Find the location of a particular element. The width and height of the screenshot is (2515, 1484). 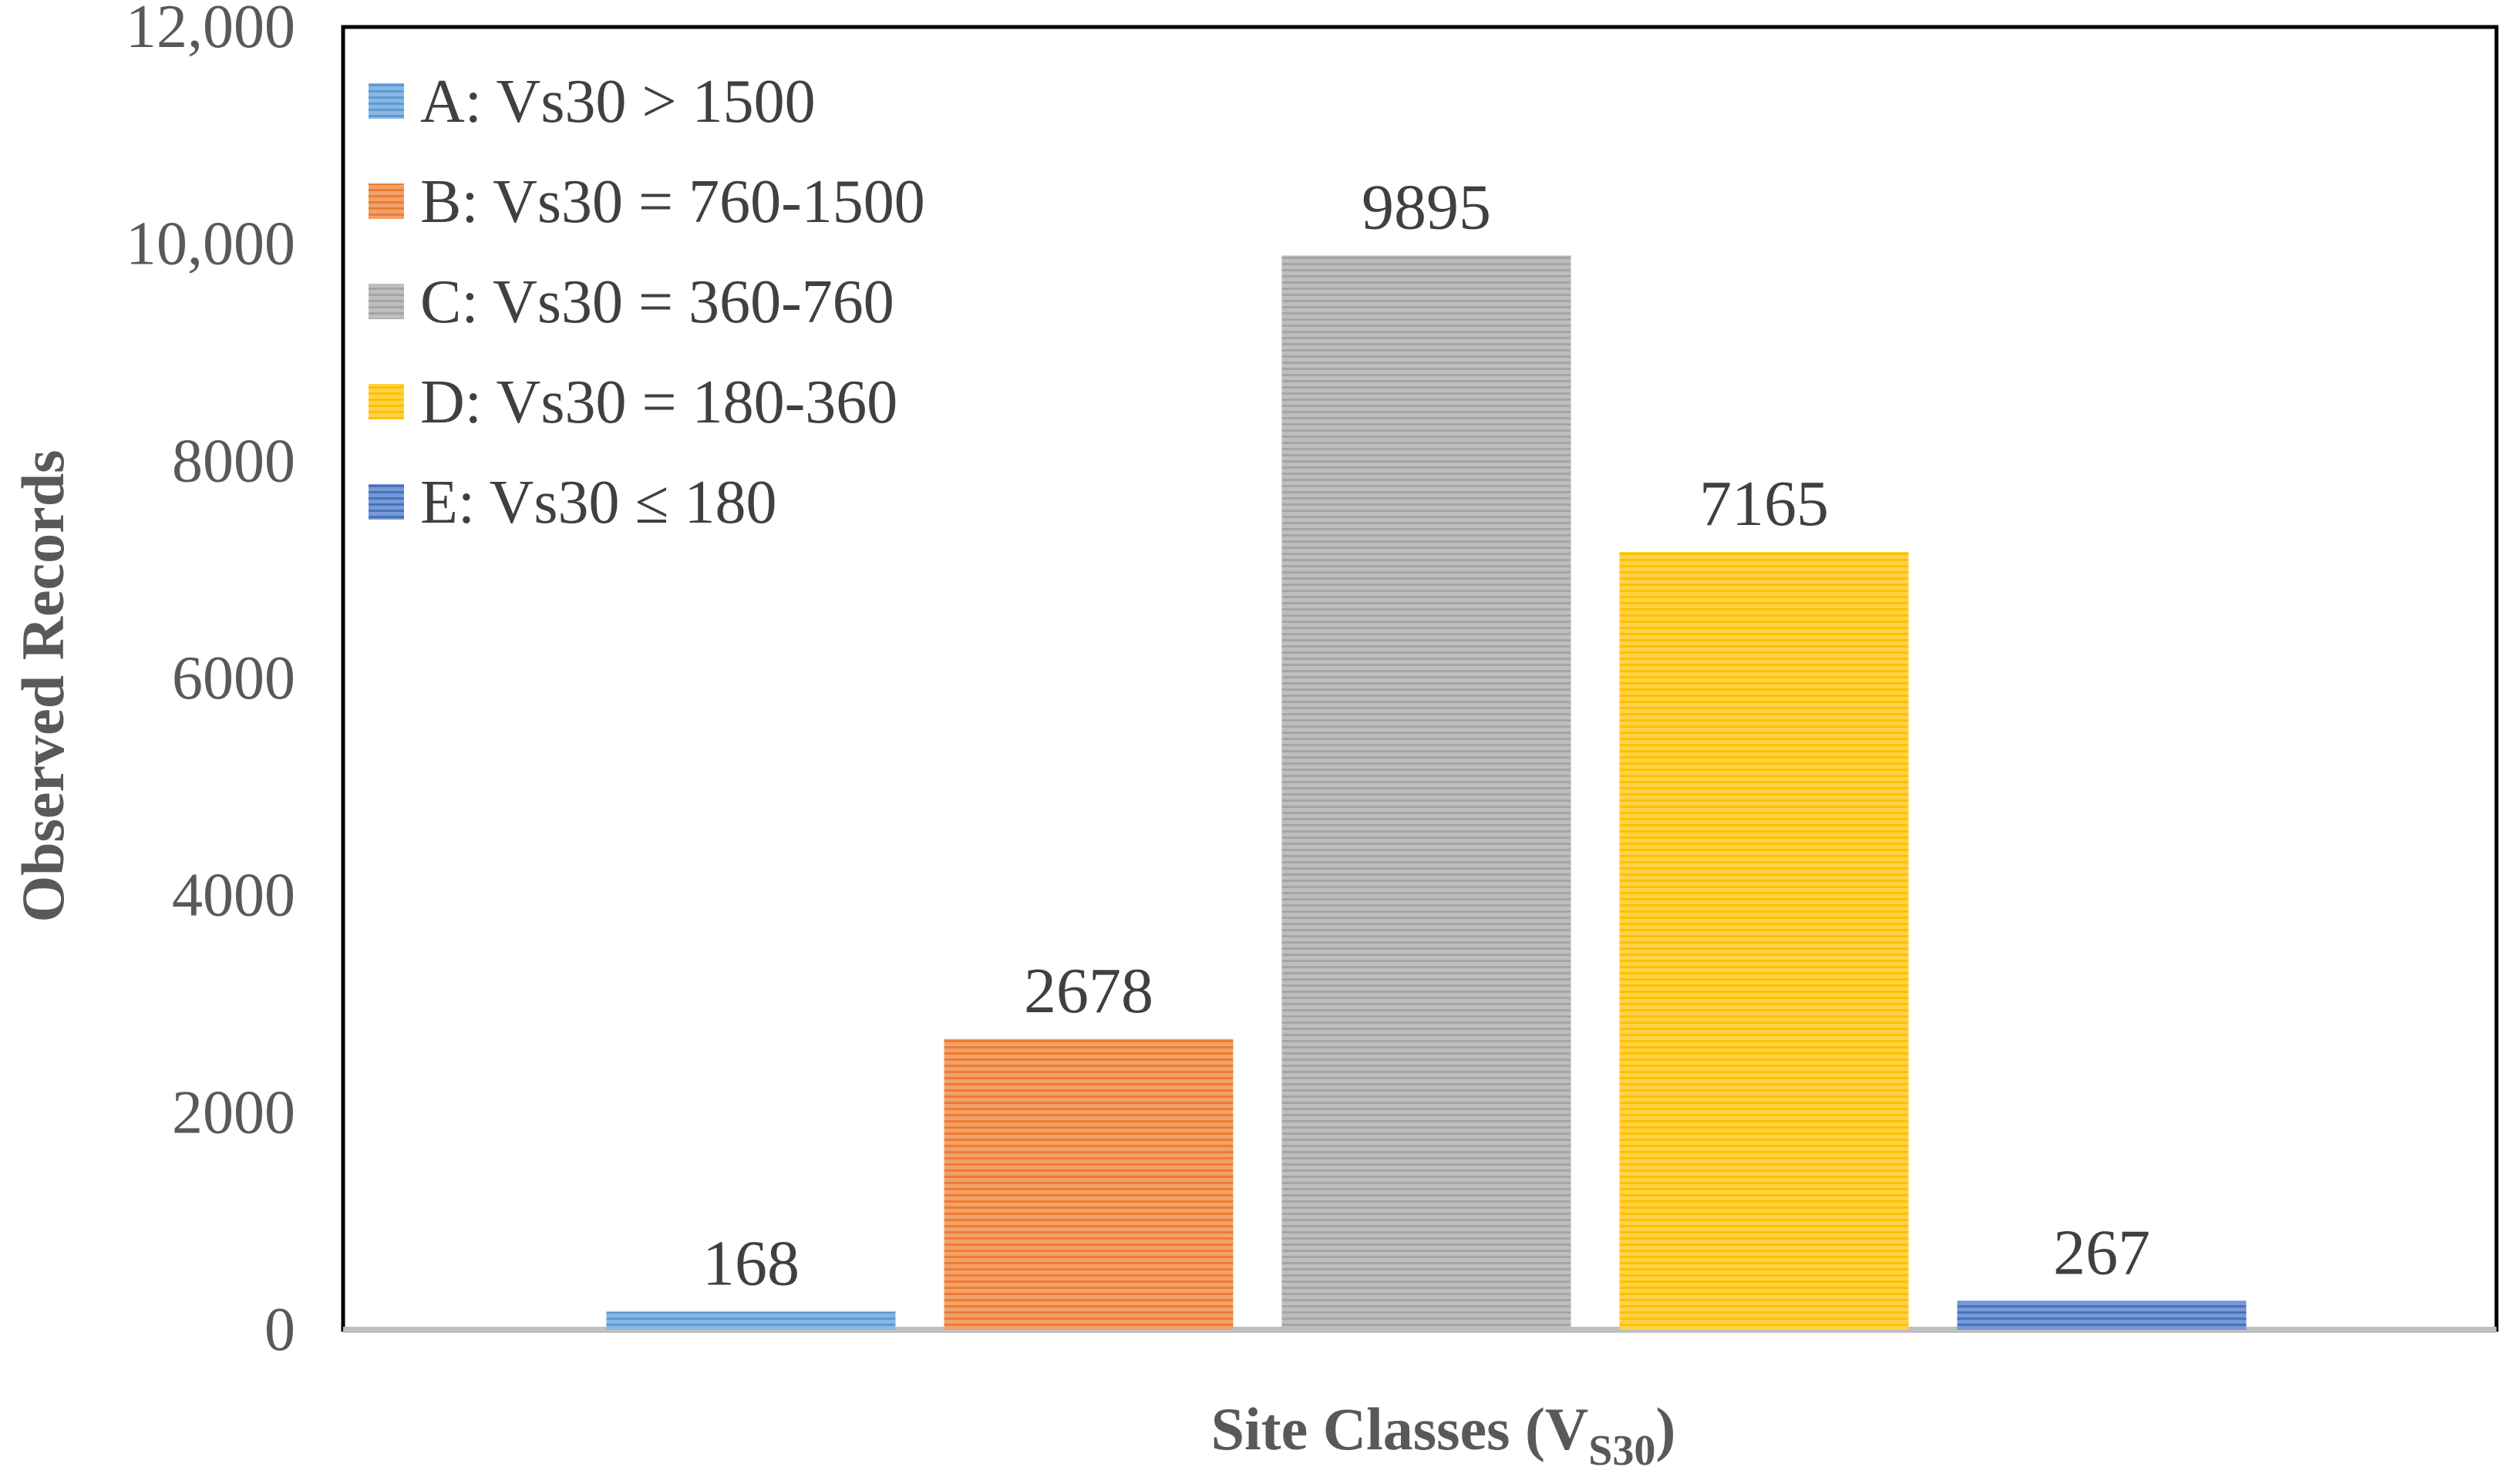

legend-entry-label: C: Vs30 = 360-760 is located at coordinates (657, 302).